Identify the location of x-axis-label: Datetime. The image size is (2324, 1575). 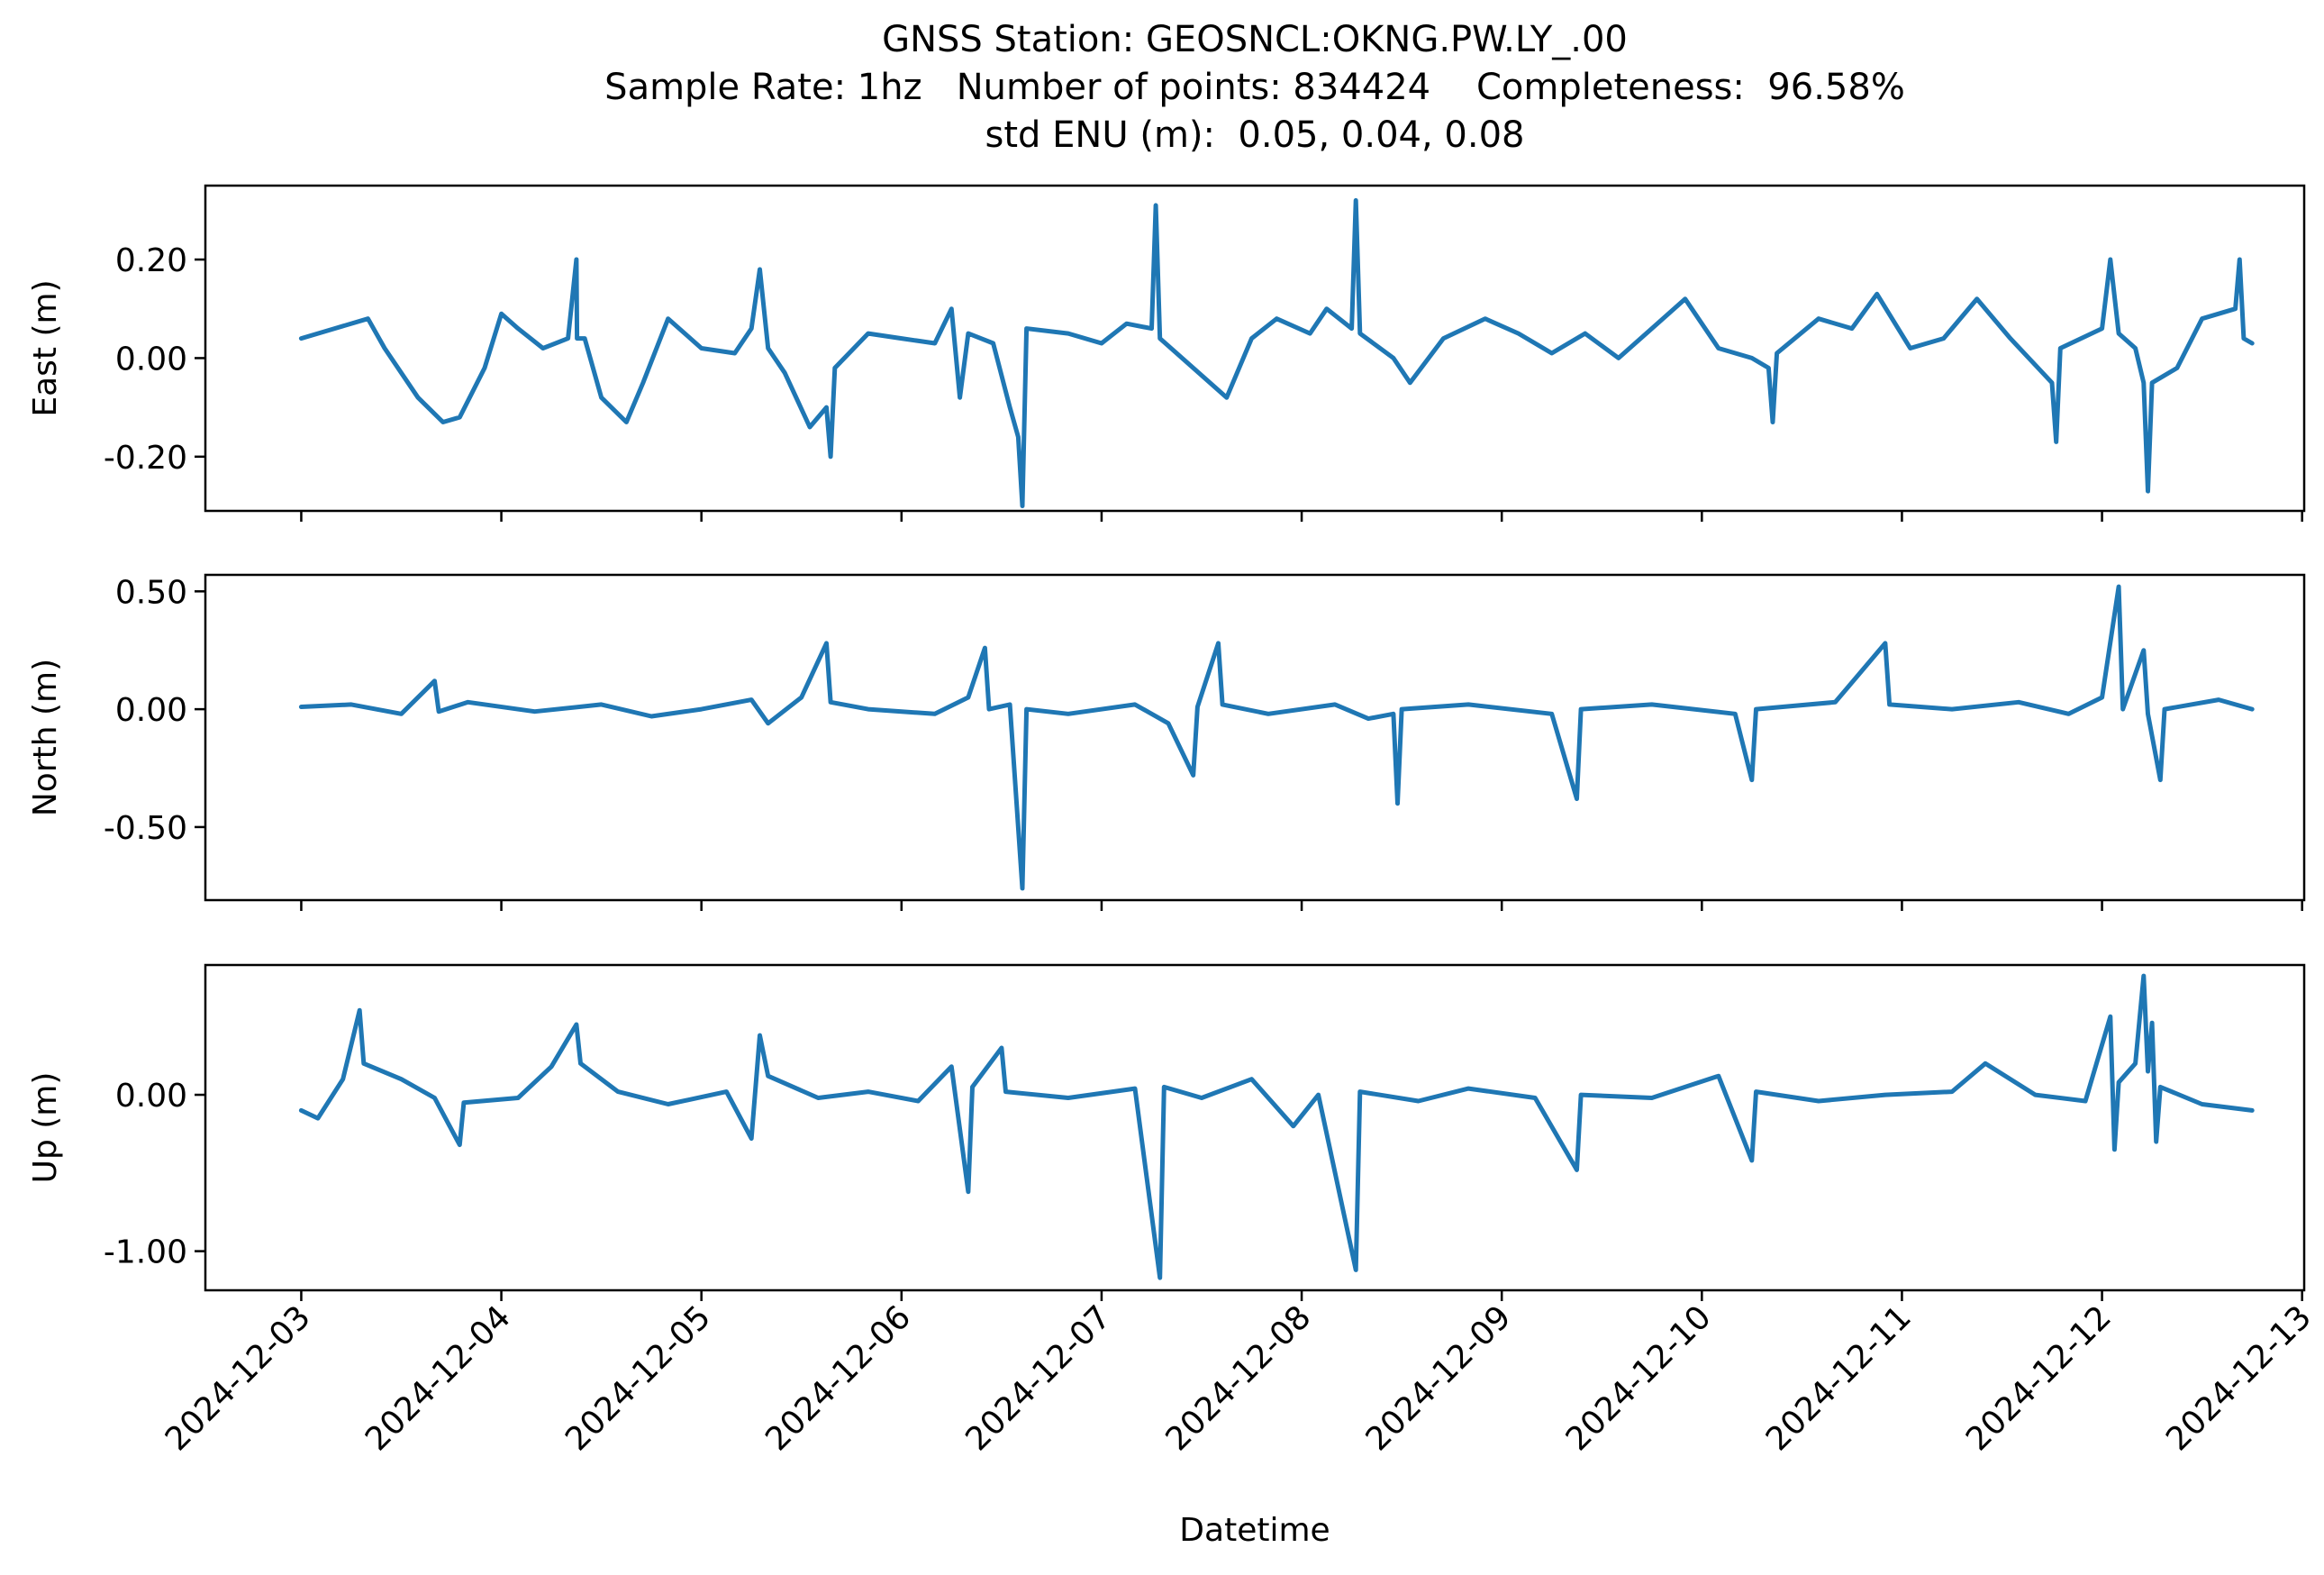
(1254, 1530).